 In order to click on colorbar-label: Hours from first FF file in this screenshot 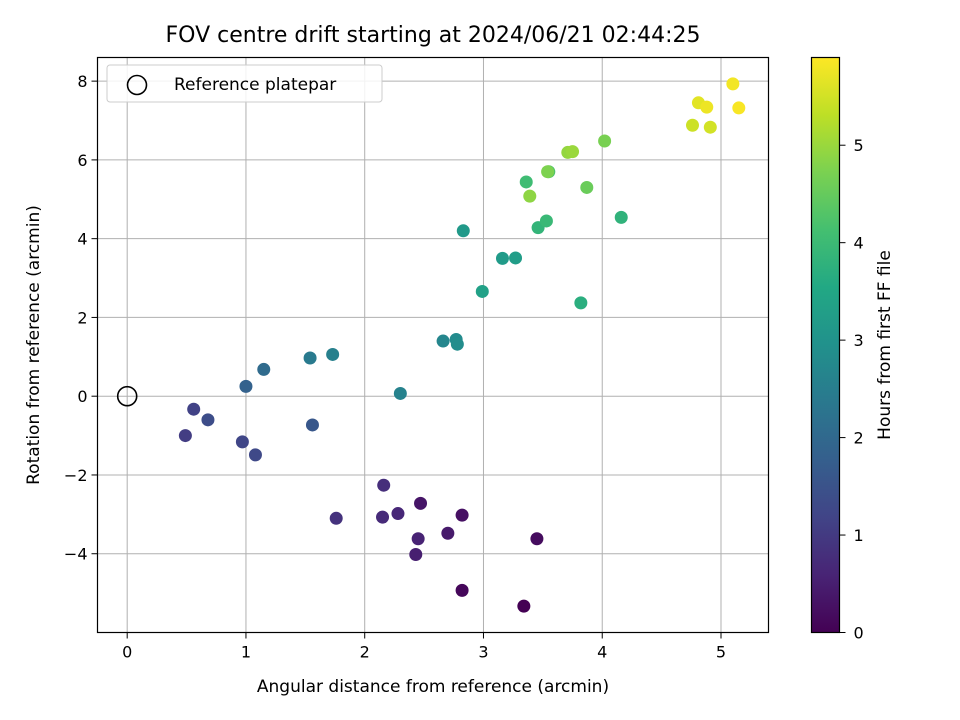, I will do `click(885, 345)`.